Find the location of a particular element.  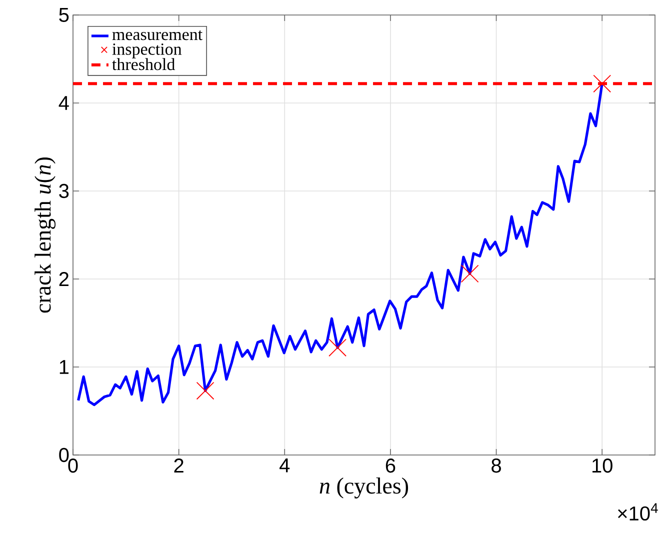

y-tick-label: 1 is located at coordinates (64, 367).